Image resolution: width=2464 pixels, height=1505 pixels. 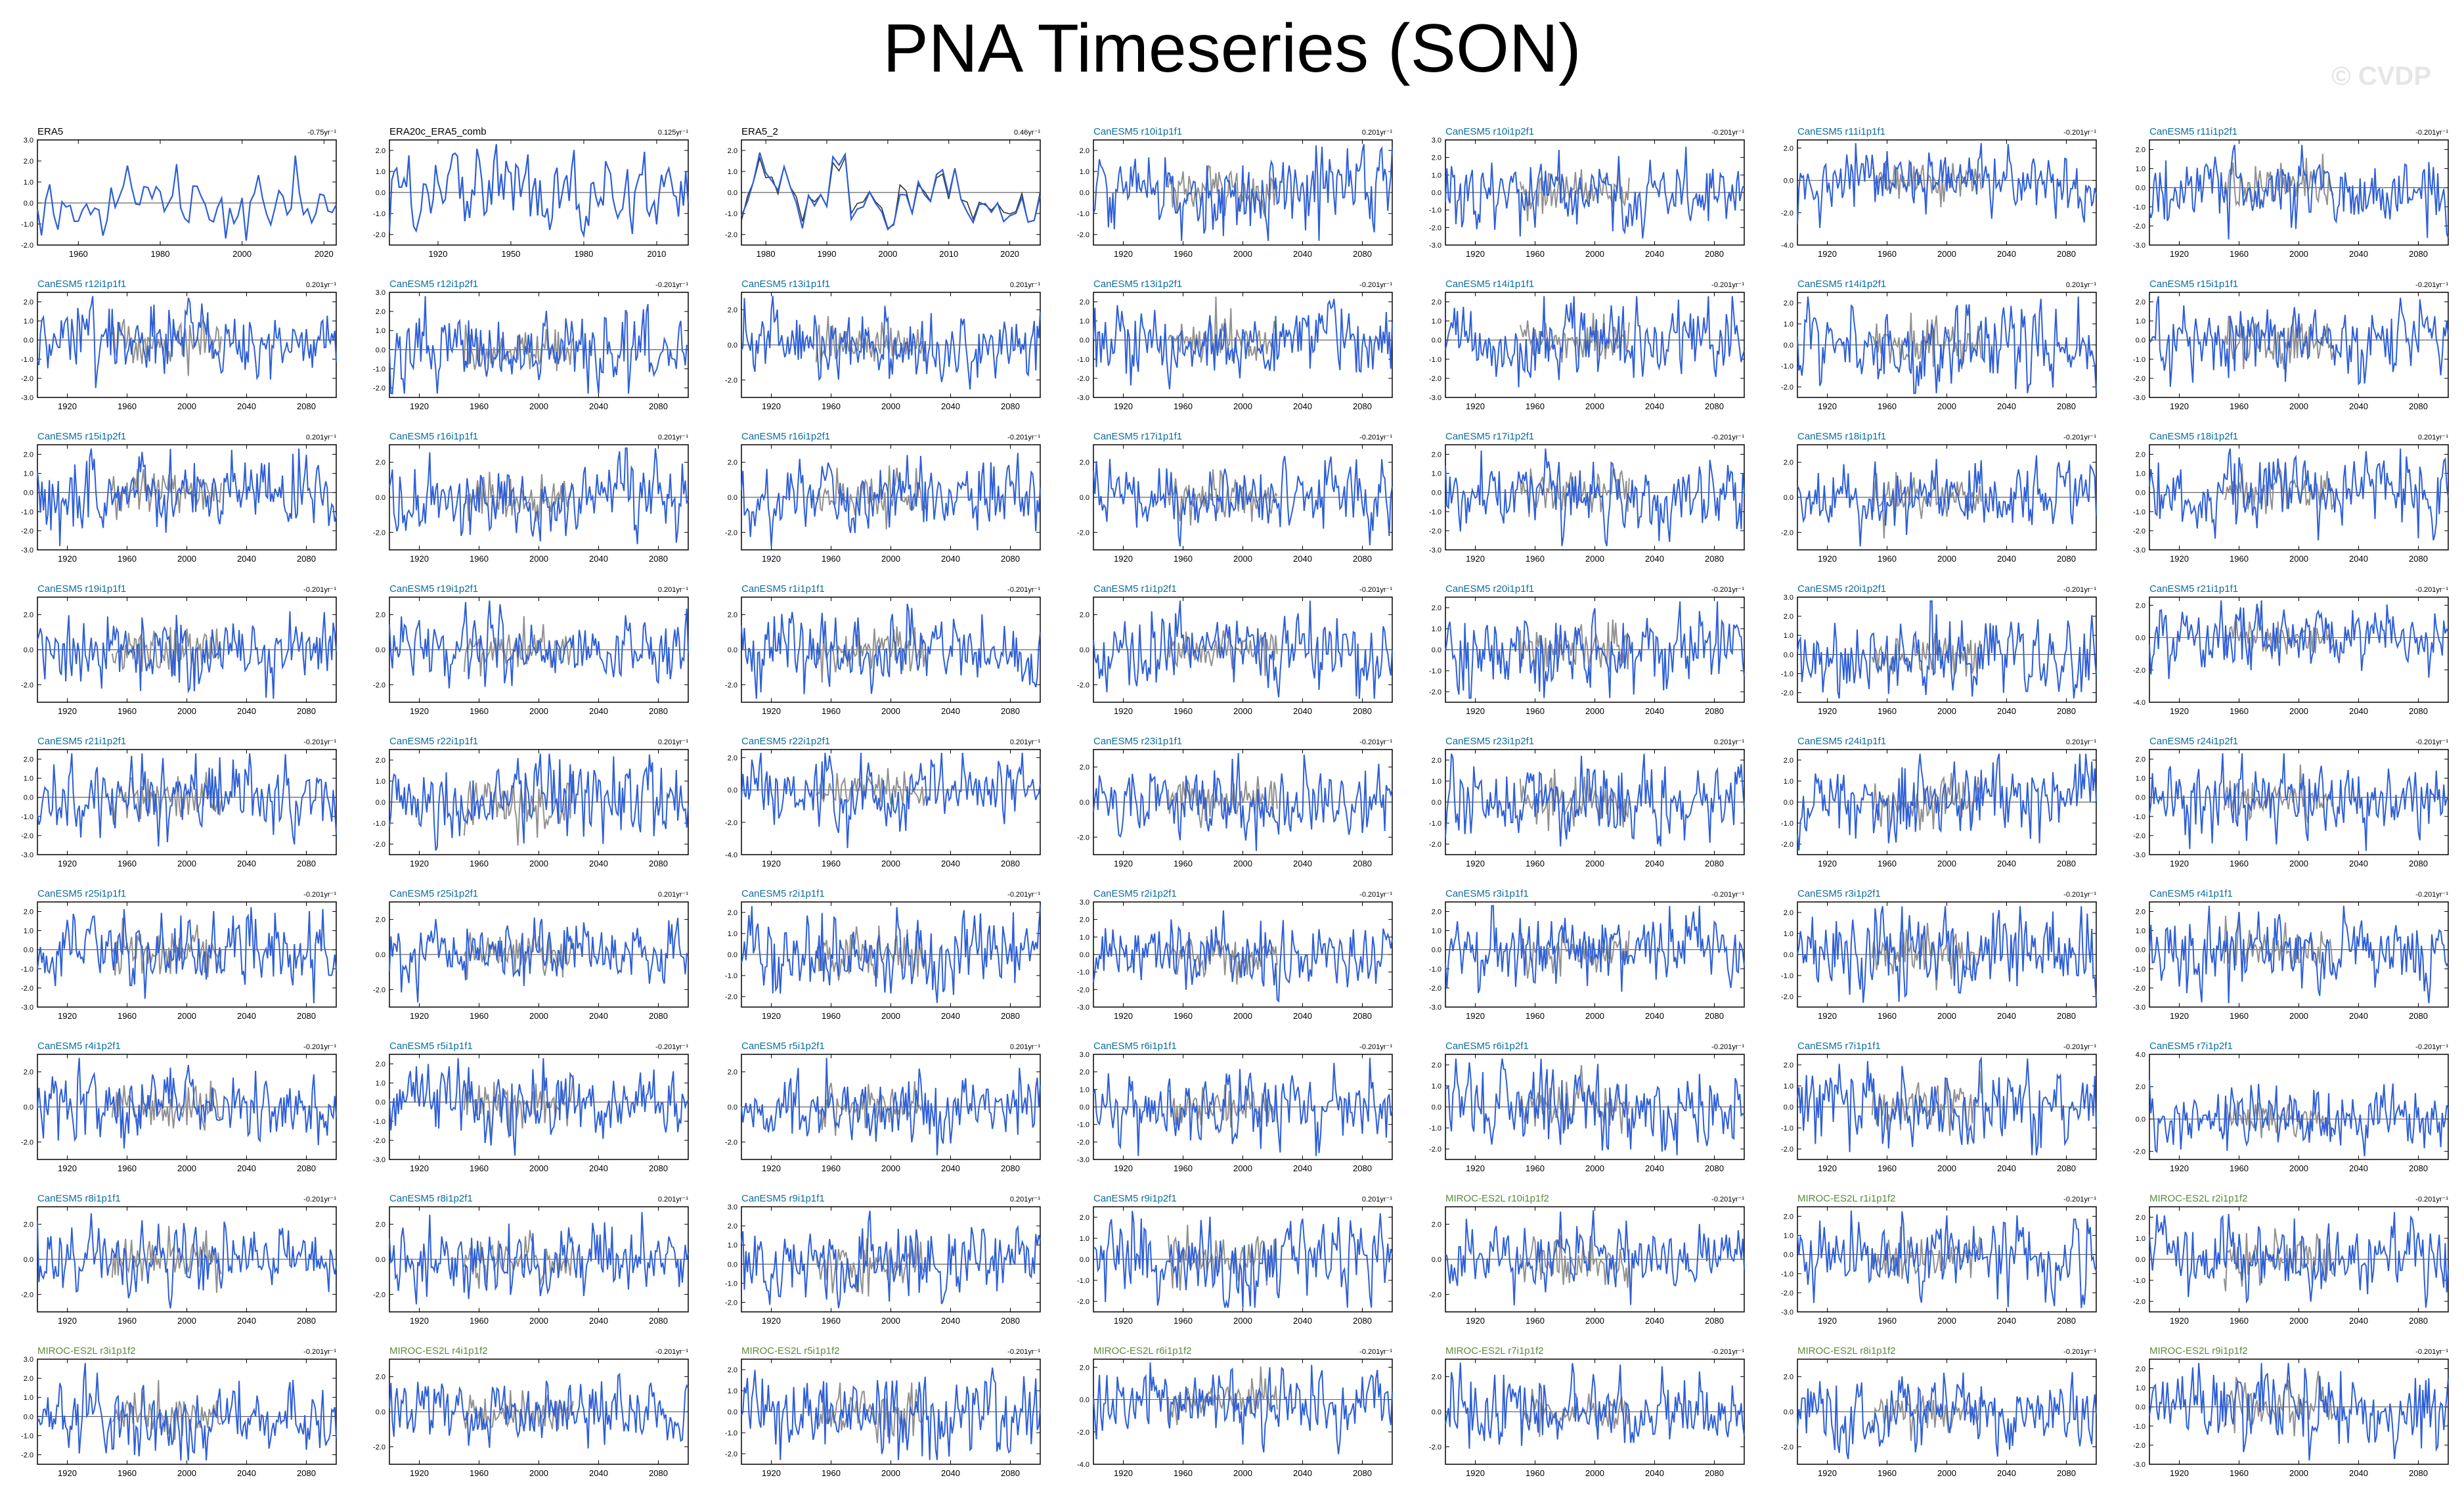 I want to click on panel-label: CanESM5 r7i1p2f1, so click(x=2191, y=1046).